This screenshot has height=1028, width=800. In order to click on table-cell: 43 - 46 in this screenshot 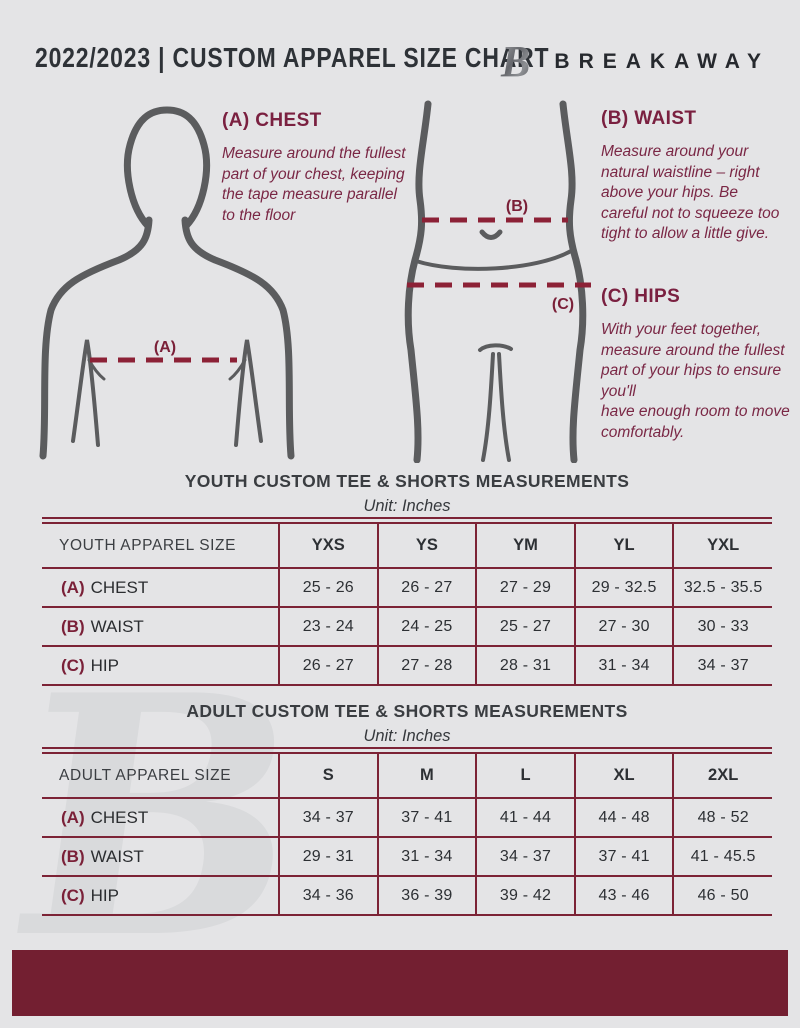, I will do `click(623, 895)`.